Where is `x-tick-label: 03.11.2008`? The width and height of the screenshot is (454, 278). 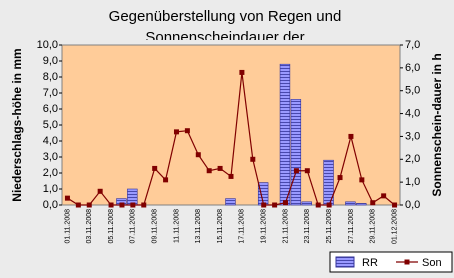 x-tick-label: 03.11.2008 is located at coordinates (89, 226).